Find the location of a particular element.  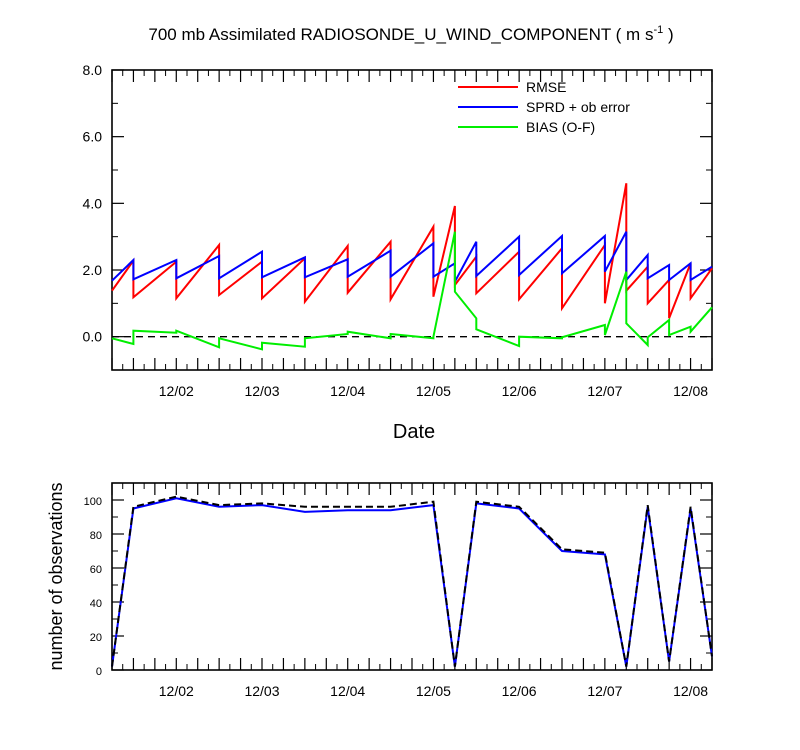

chart-title-suffix: ) is located at coordinates (668, 34).